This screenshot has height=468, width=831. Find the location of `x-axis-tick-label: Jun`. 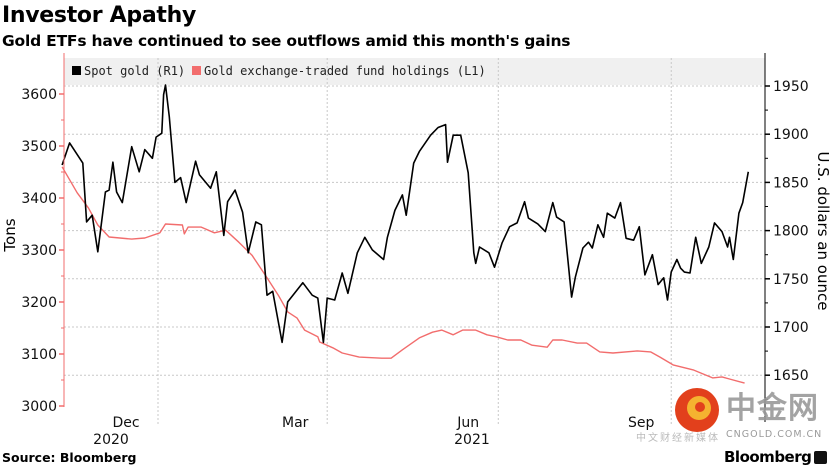

x-axis-tick-label: Jun is located at coordinates (467, 423).